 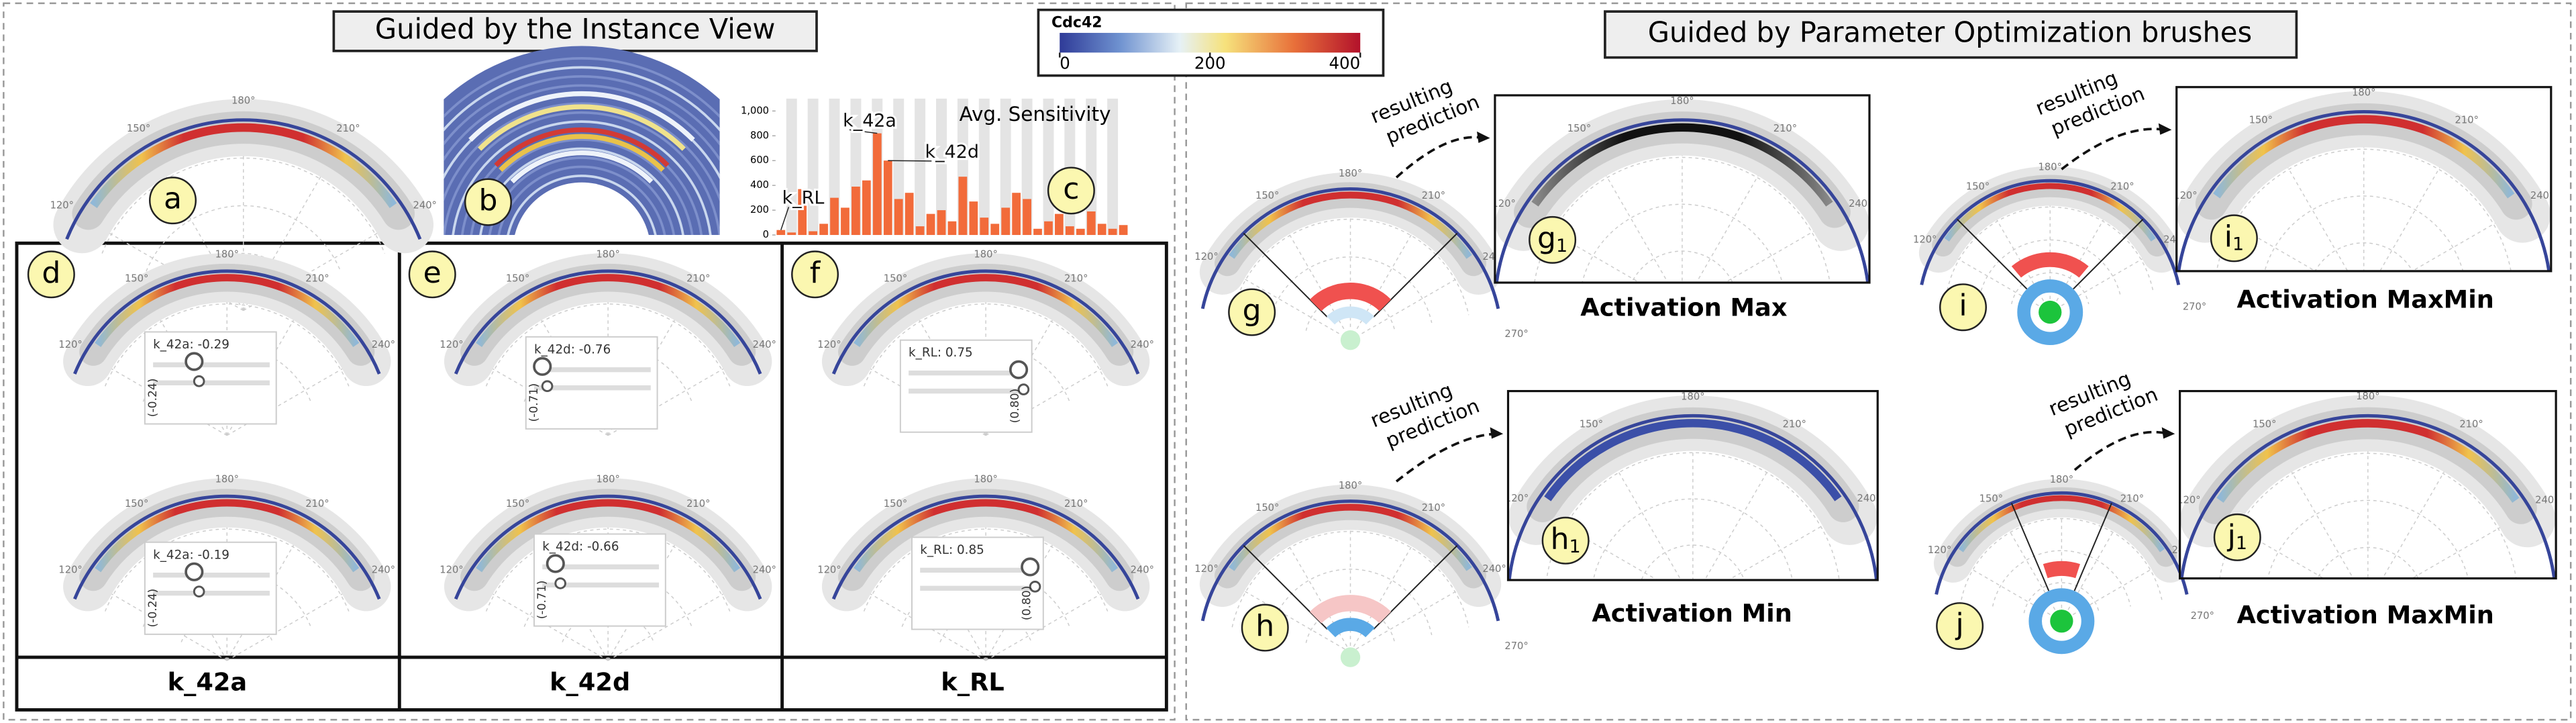 I want to click on y-tick-label: 200, so click(x=759, y=209).